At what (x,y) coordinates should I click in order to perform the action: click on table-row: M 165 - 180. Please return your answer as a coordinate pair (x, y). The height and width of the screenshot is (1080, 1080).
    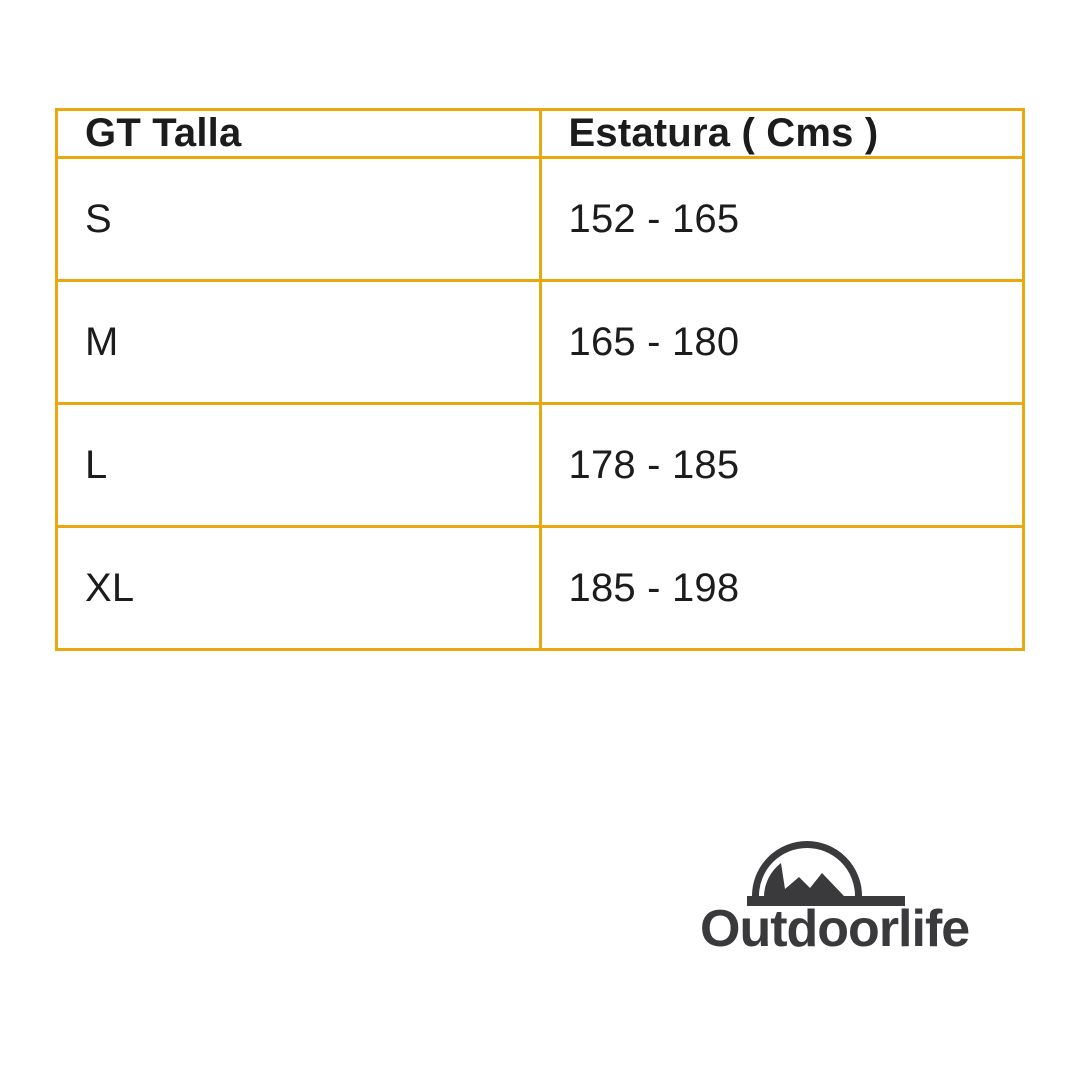
    Looking at the image, I should click on (540, 342).